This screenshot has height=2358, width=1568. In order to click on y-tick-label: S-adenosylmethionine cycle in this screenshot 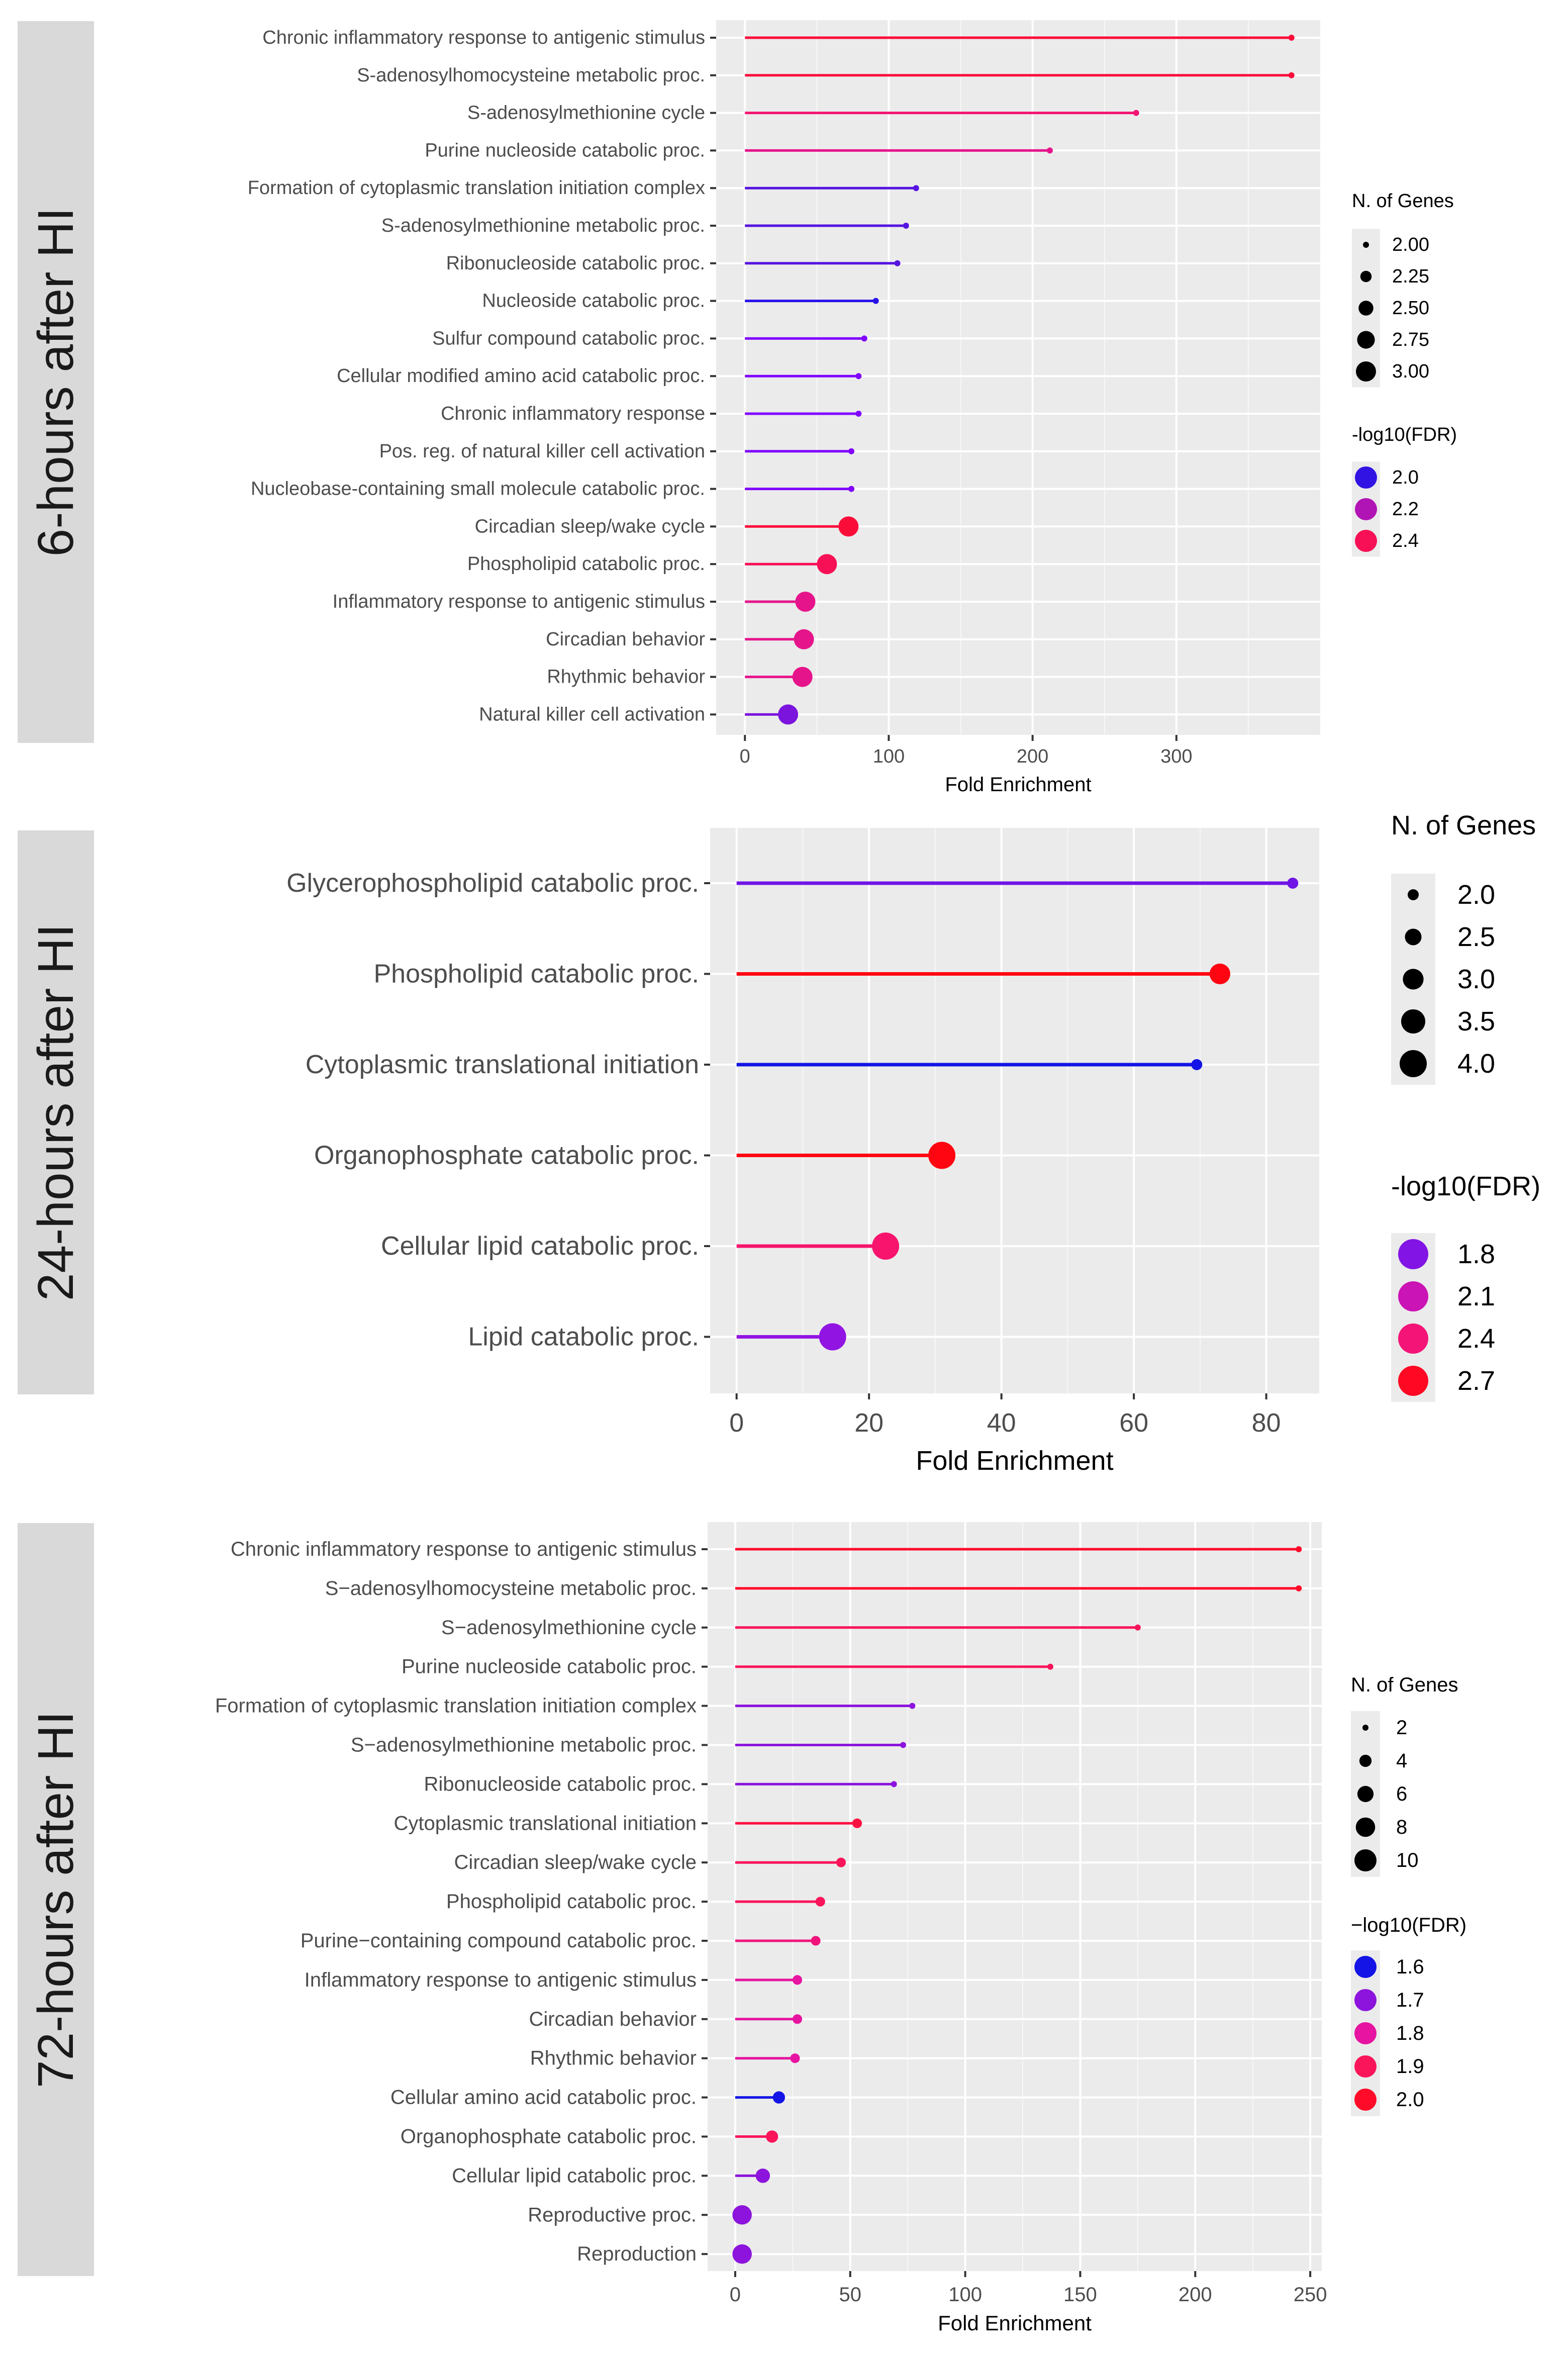, I will do `click(586, 113)`.